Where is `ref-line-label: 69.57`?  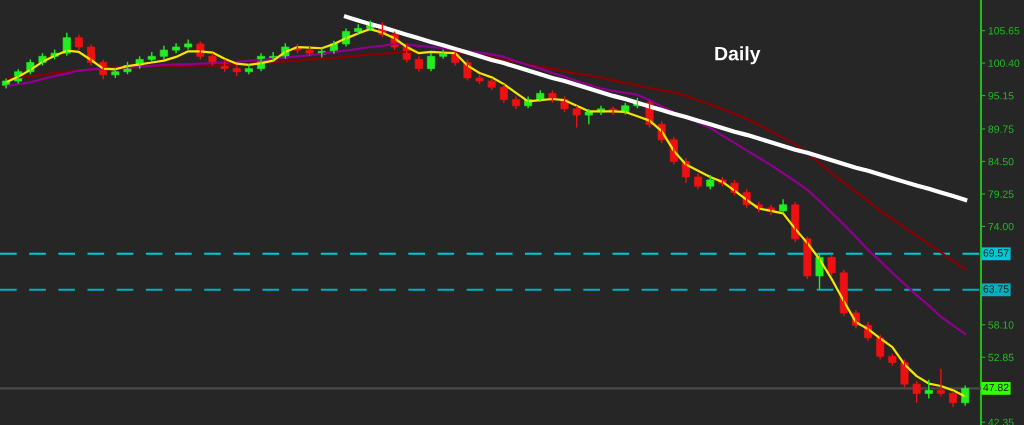 ref-line-label: 69.57 is located at coordinates (996, 253).